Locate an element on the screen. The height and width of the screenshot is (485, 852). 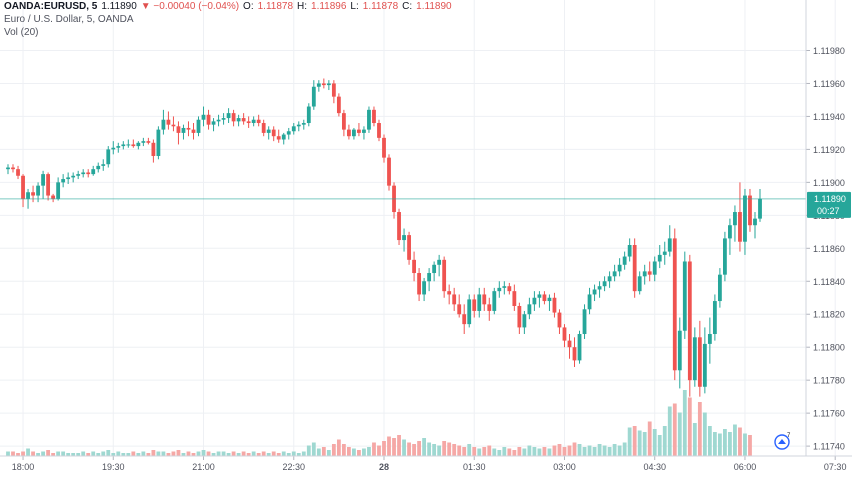
last-price-badge: 1.11890 00:27 is located at coordinates (829, 204).